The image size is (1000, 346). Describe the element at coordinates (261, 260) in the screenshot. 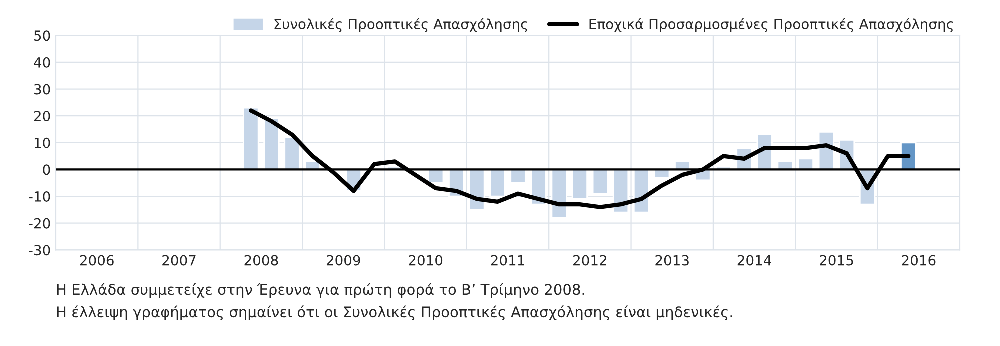

I see `x-tick-label: 2008` at that location.